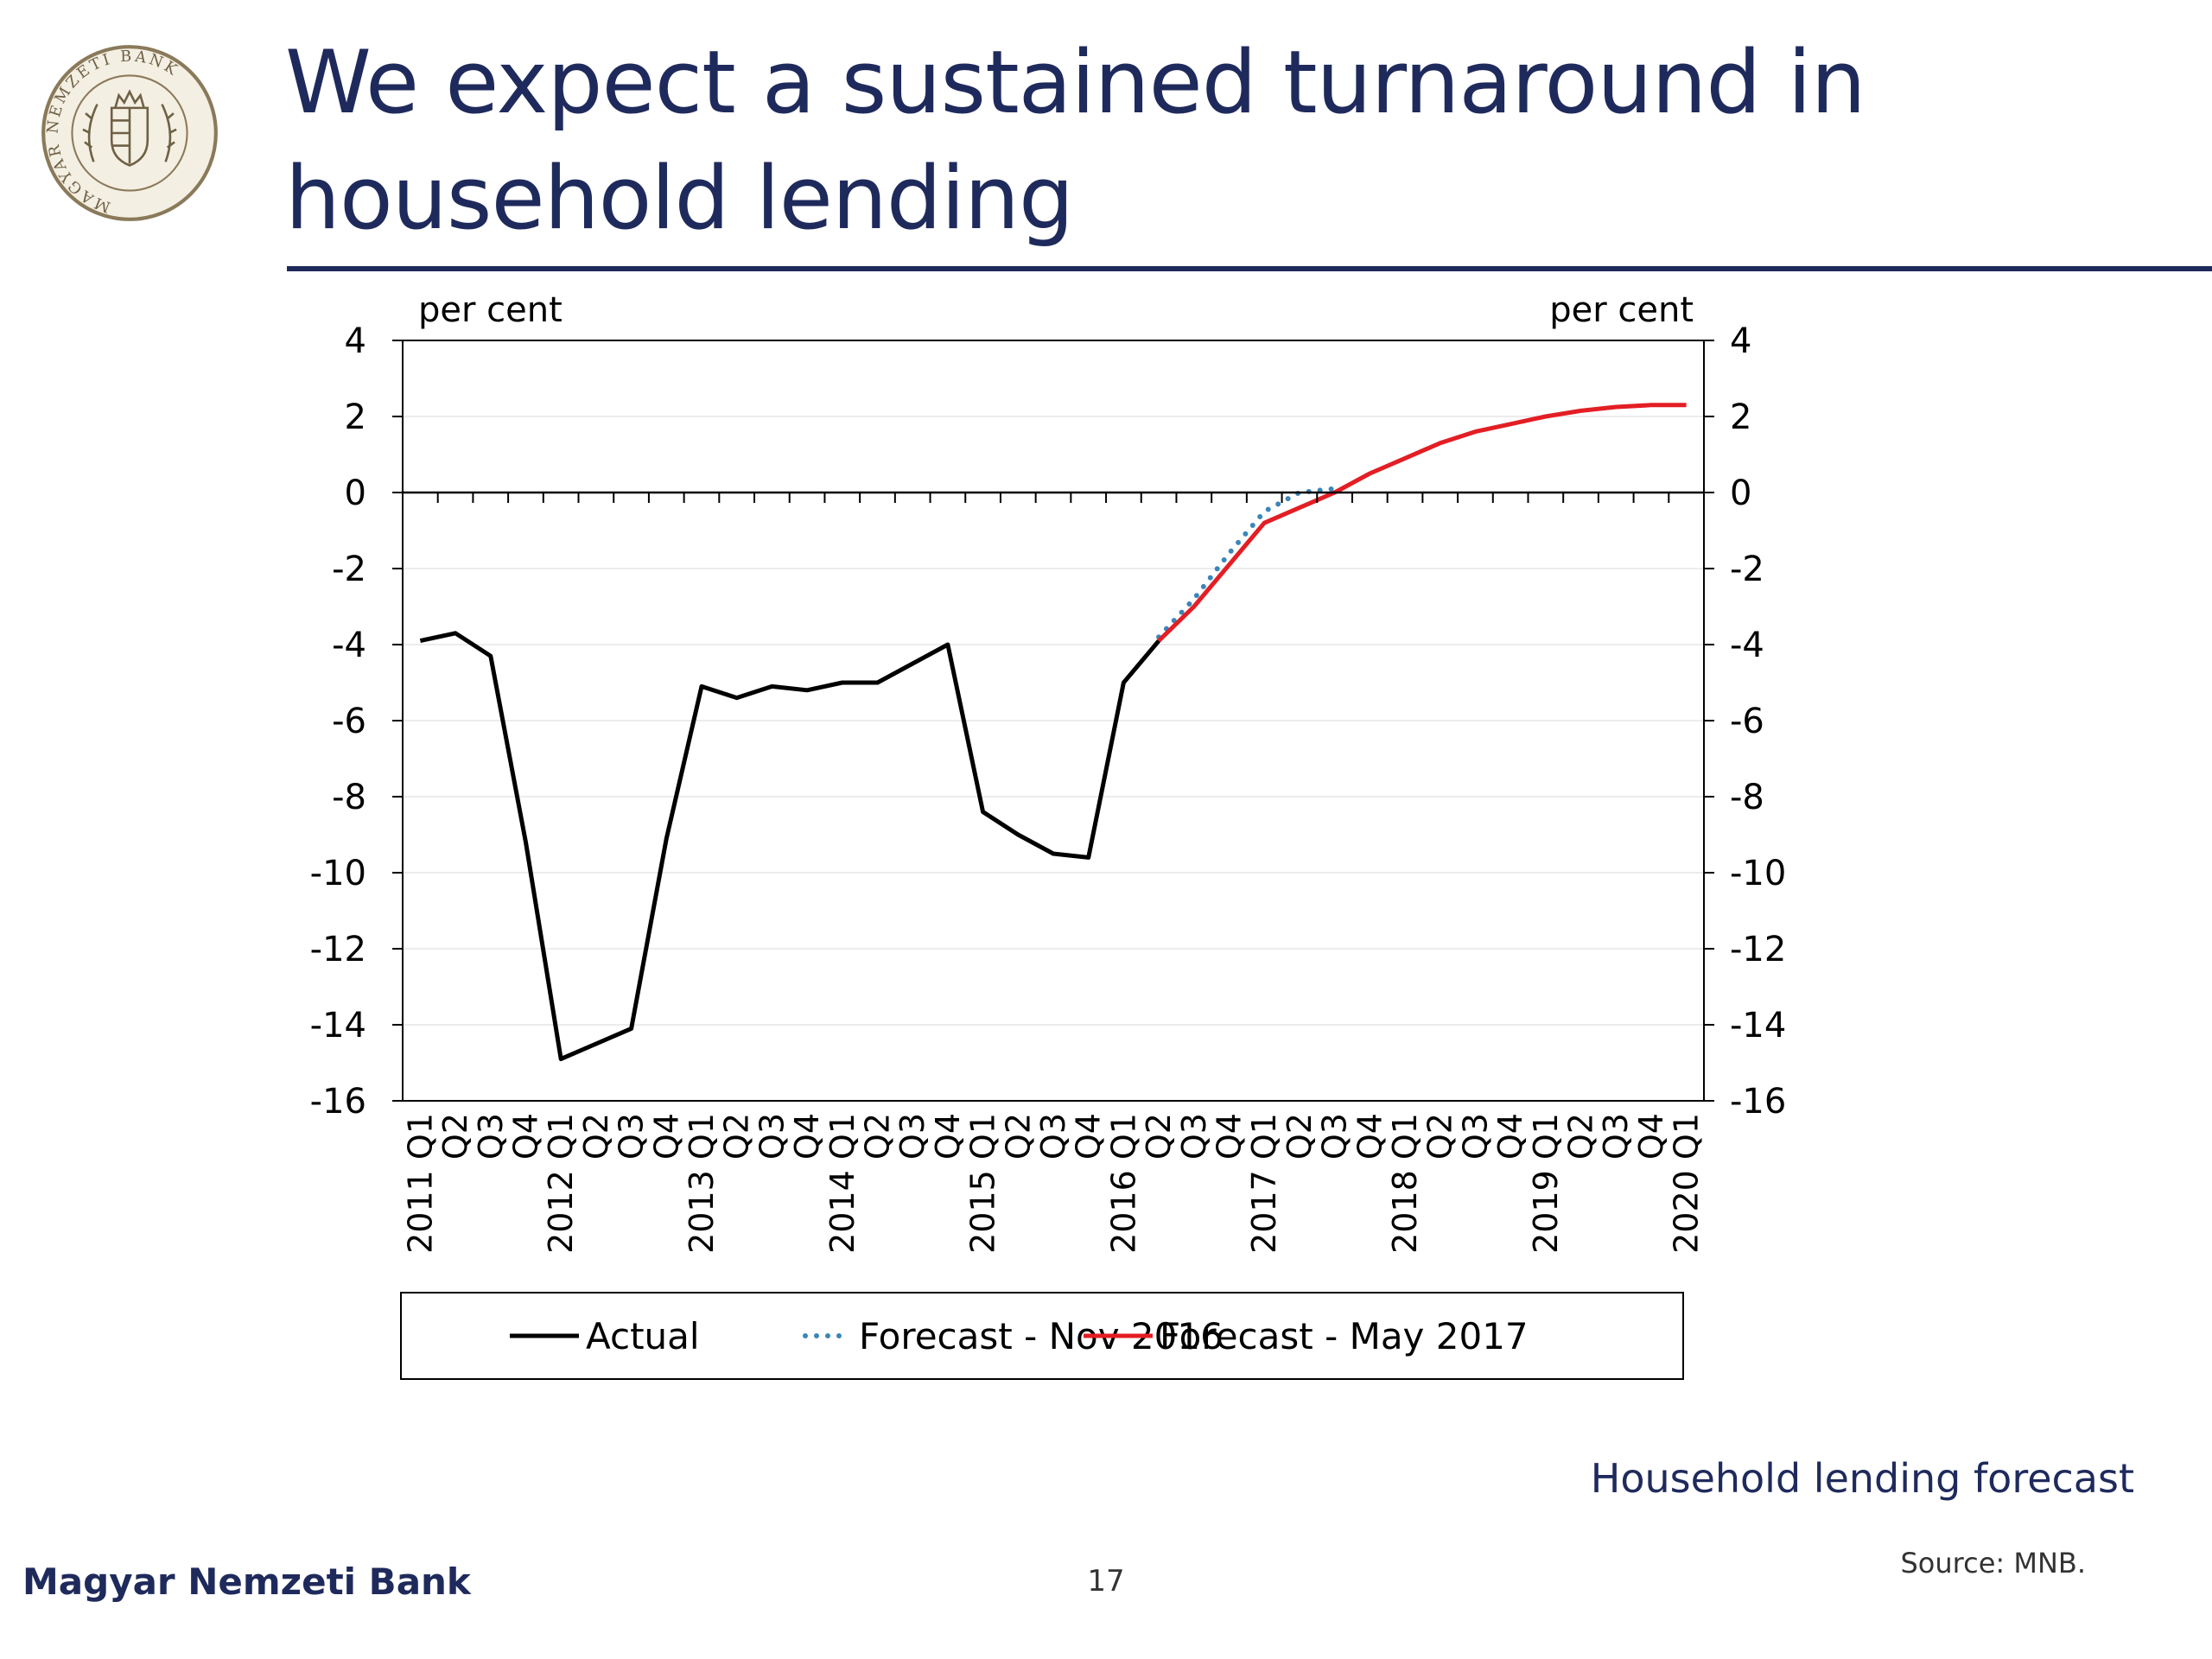 Image resolution: width=2212 pixels, height=1659 pixels. Describe the element at coordinates (842, 1183) in the screenshot. I see `x-tick-label: 2014 Q1` at that location.